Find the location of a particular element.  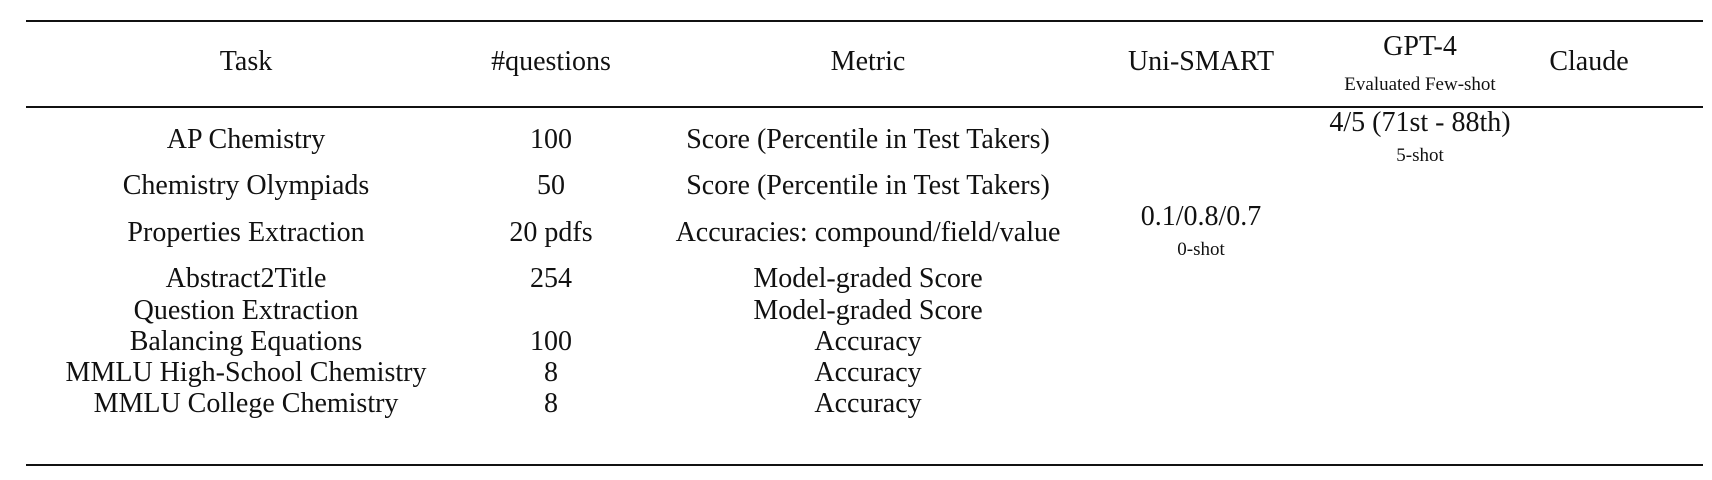

metric-cell: Accuracies: compound/field/value is located at coordinates (868, 232).